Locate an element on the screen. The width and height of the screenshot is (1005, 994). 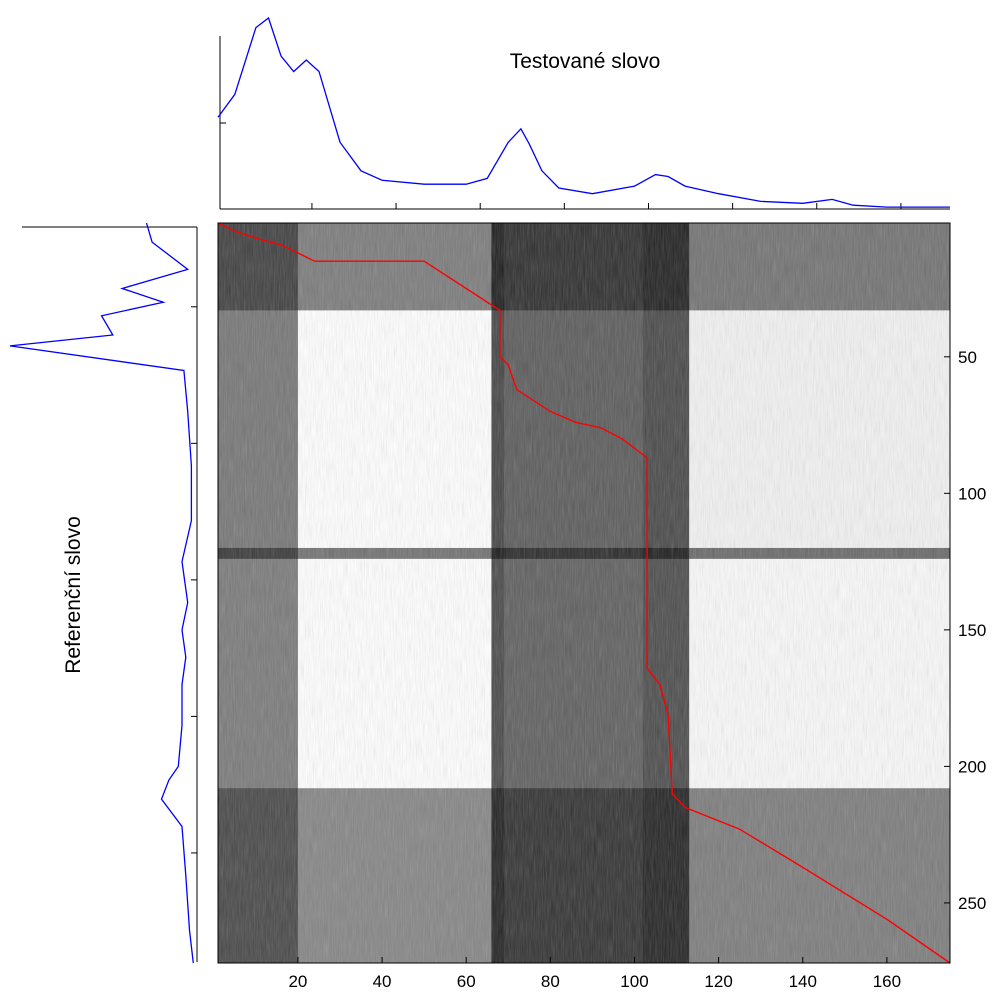
heatmap-x-tick-label: 40 is located at coordinates (382, 981).